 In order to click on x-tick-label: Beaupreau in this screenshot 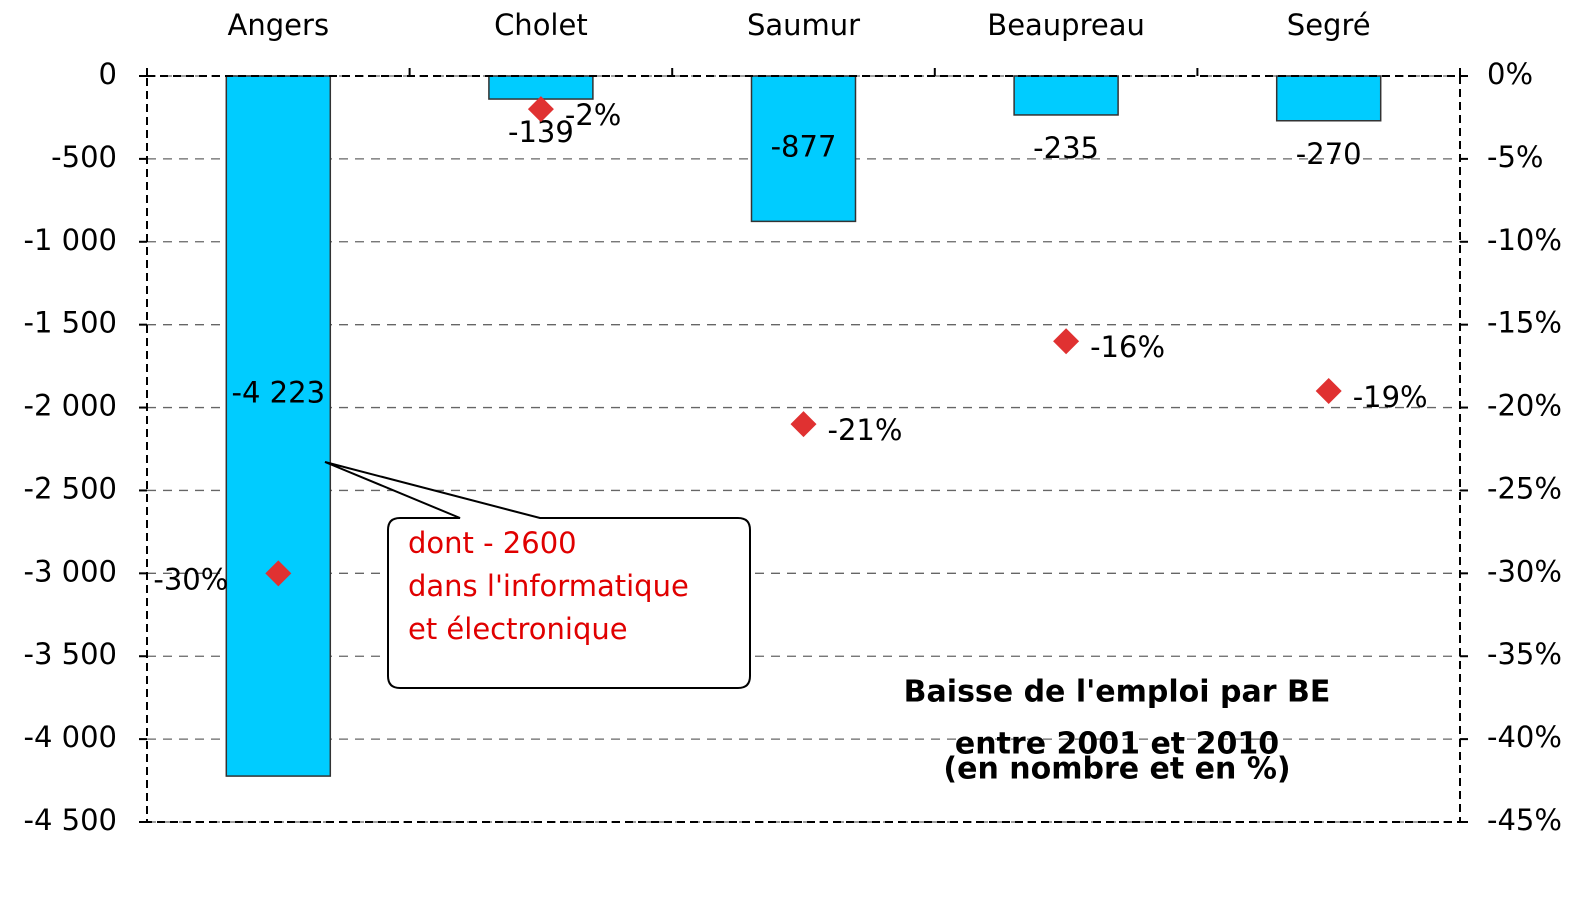, I will do `click(1066, 25)`.